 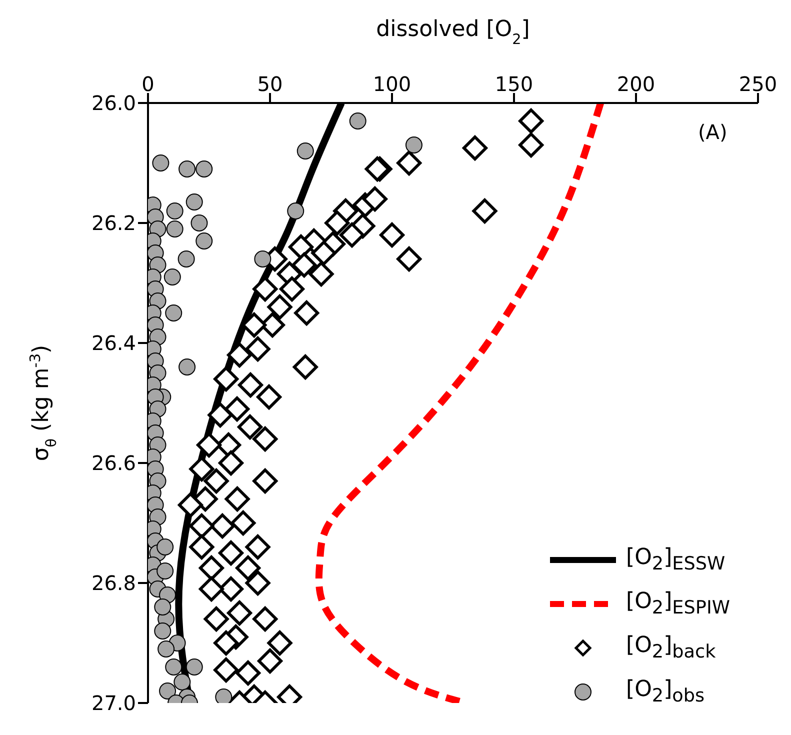 I want to click on x-tick-label: 150, so click(x=514, y=84).